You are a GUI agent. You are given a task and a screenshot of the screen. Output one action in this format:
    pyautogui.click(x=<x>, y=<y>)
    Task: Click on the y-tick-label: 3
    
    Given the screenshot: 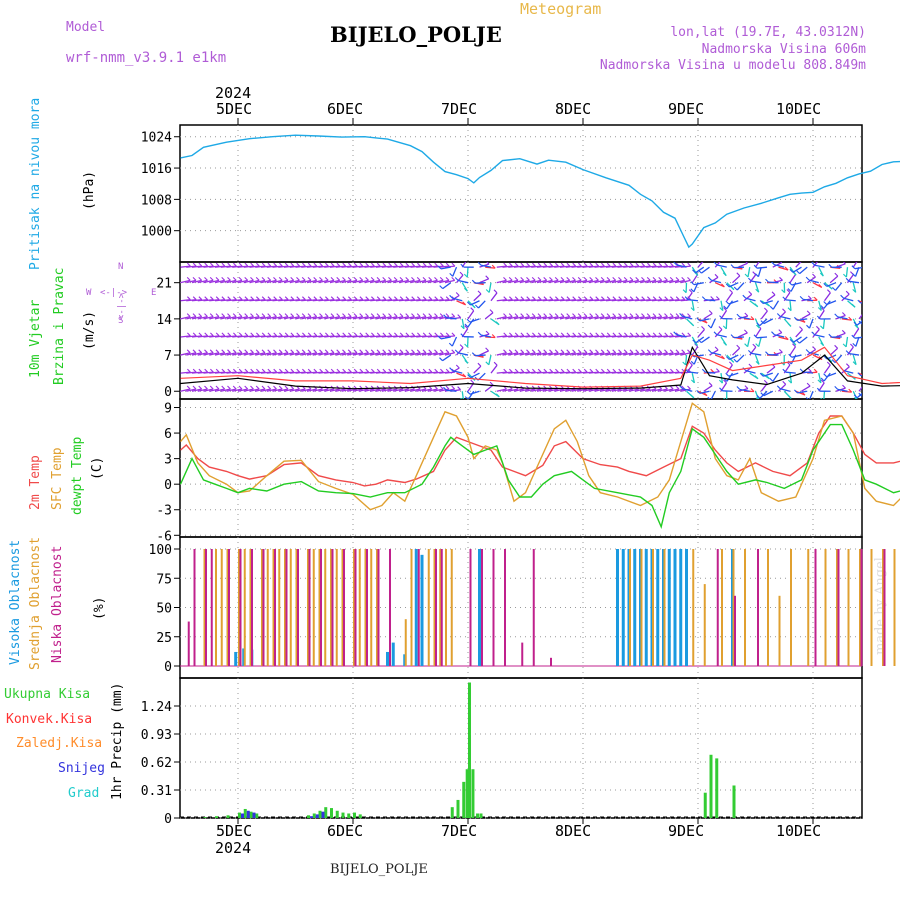 What is the action you would take?
    pyautogui.click(x=168, y=460)
    